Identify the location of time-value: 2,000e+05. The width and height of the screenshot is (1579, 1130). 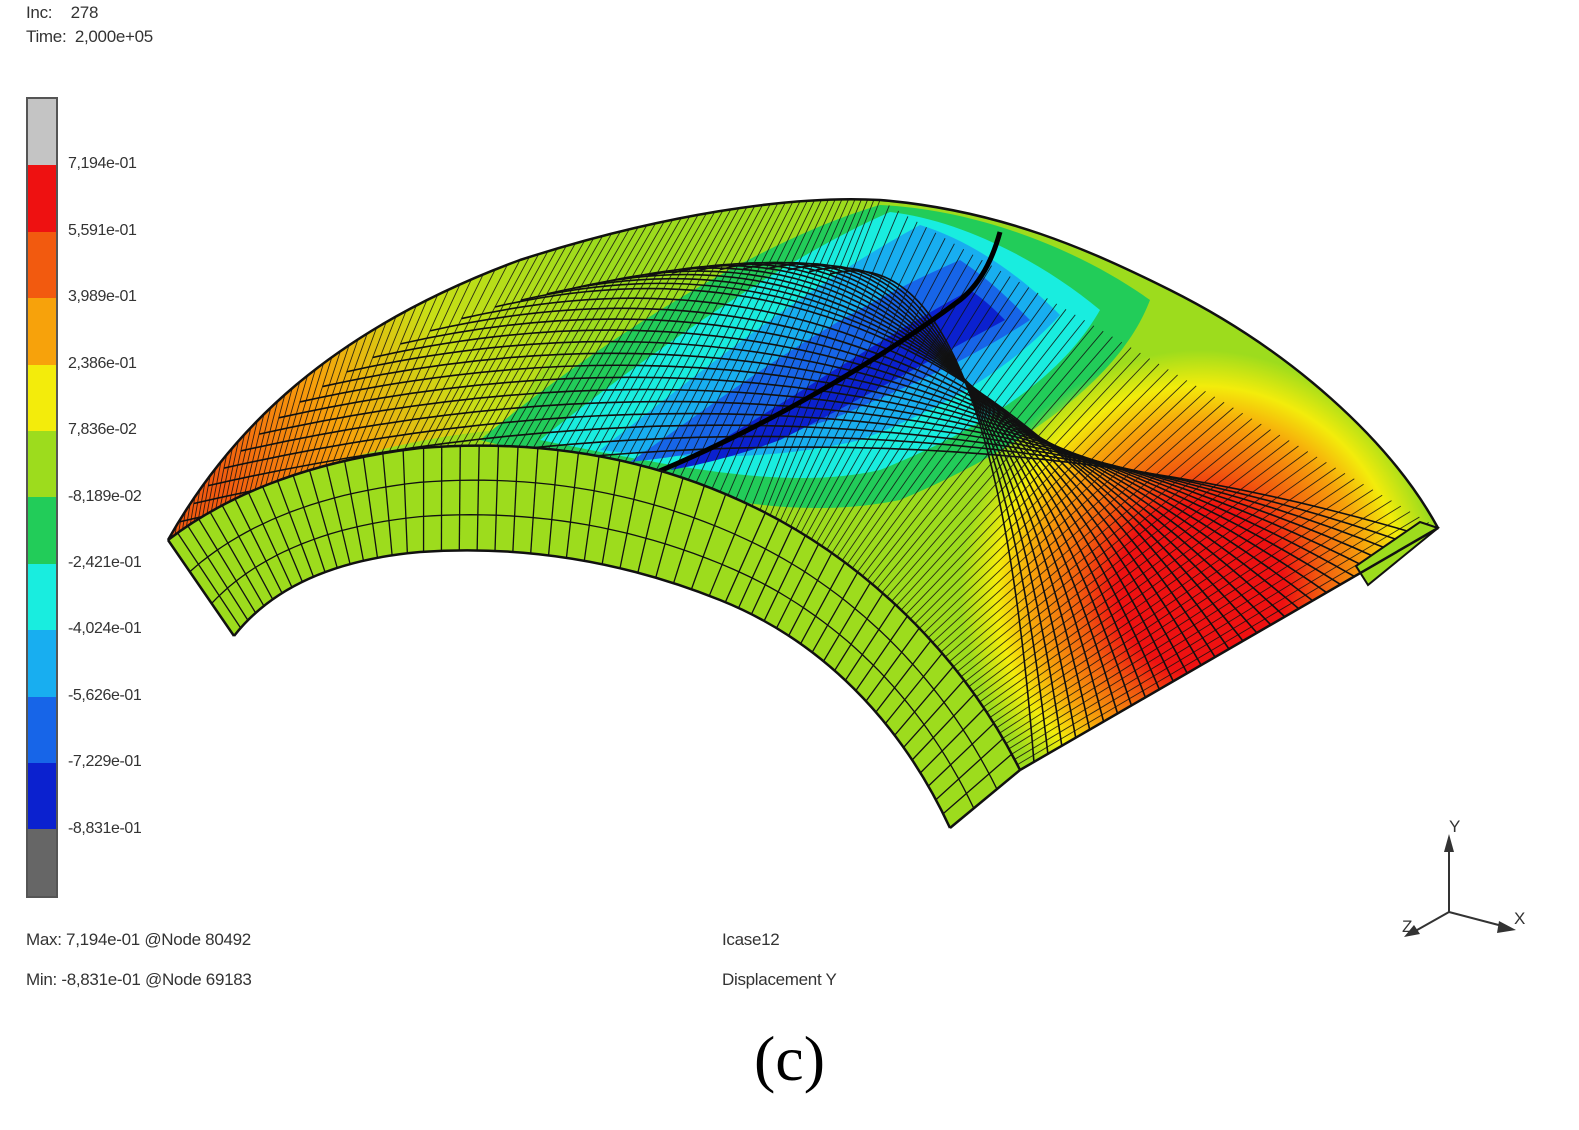
(113, 36).